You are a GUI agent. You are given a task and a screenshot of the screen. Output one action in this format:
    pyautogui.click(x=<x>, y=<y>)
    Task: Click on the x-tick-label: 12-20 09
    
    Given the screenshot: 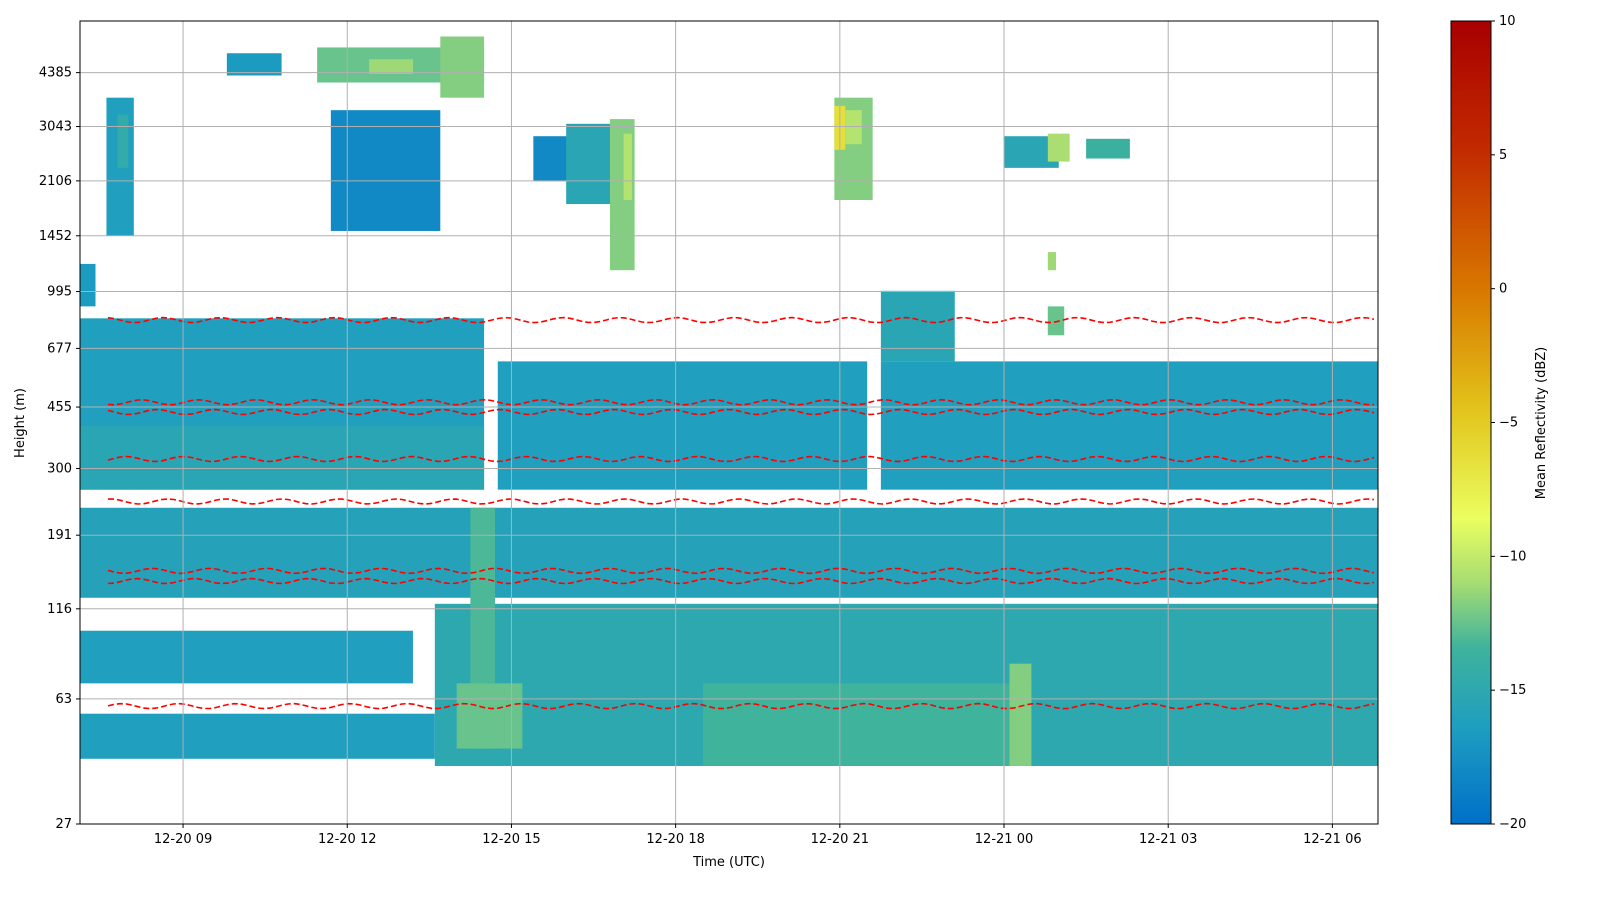 What is the action you would take?
    pyautogui.click(x=183, y=839)
    